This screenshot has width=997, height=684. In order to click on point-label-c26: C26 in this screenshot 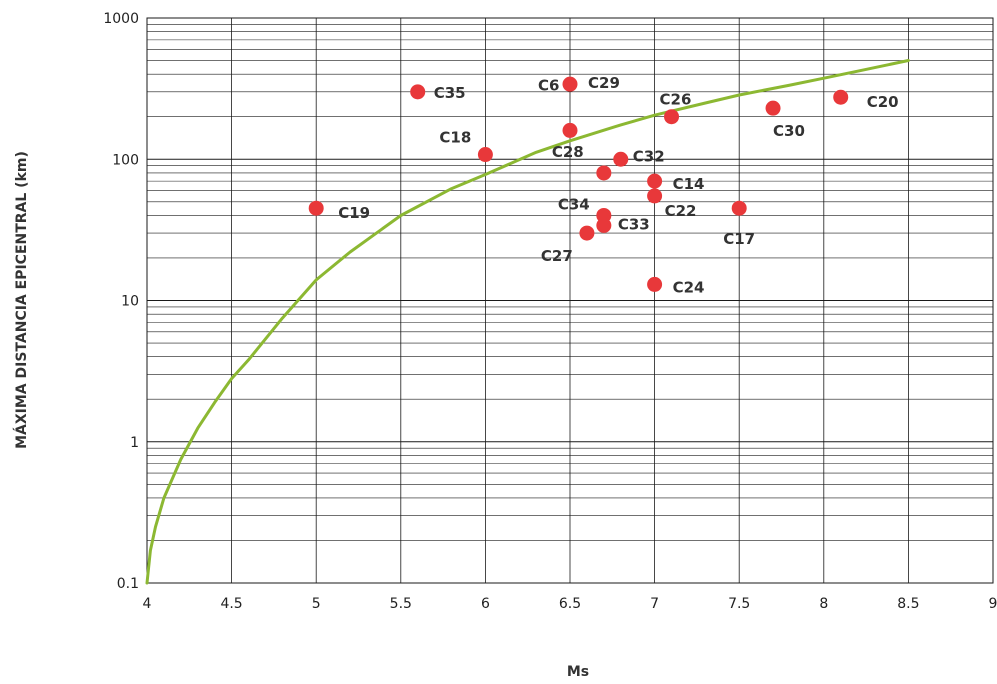, I will do `click(676, 100)`.